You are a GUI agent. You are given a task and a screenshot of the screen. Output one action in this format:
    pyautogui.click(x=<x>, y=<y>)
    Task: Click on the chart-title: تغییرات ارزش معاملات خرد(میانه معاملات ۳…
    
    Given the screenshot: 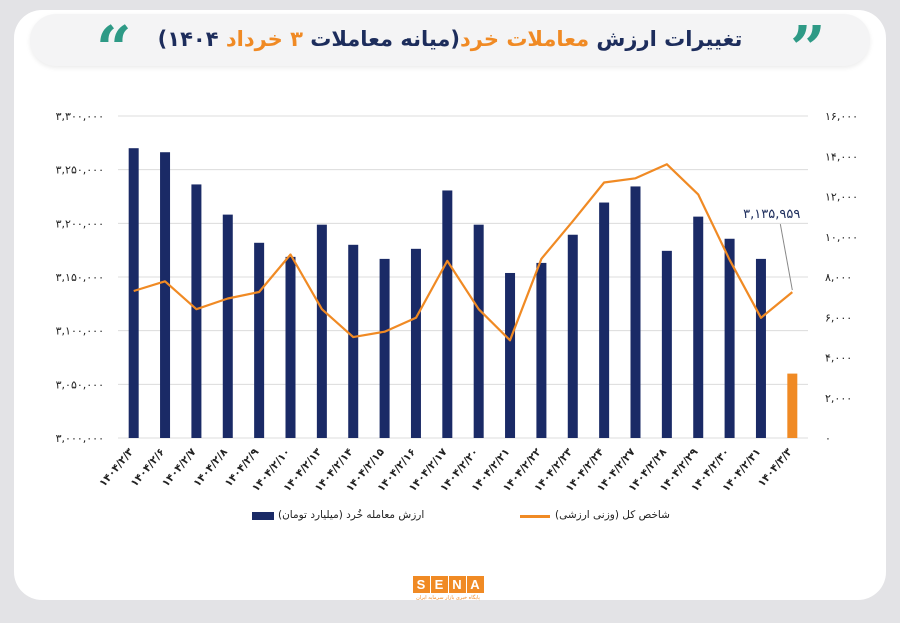 What is the action you would take?
    pyautogui.click(x=450, y=39)
    